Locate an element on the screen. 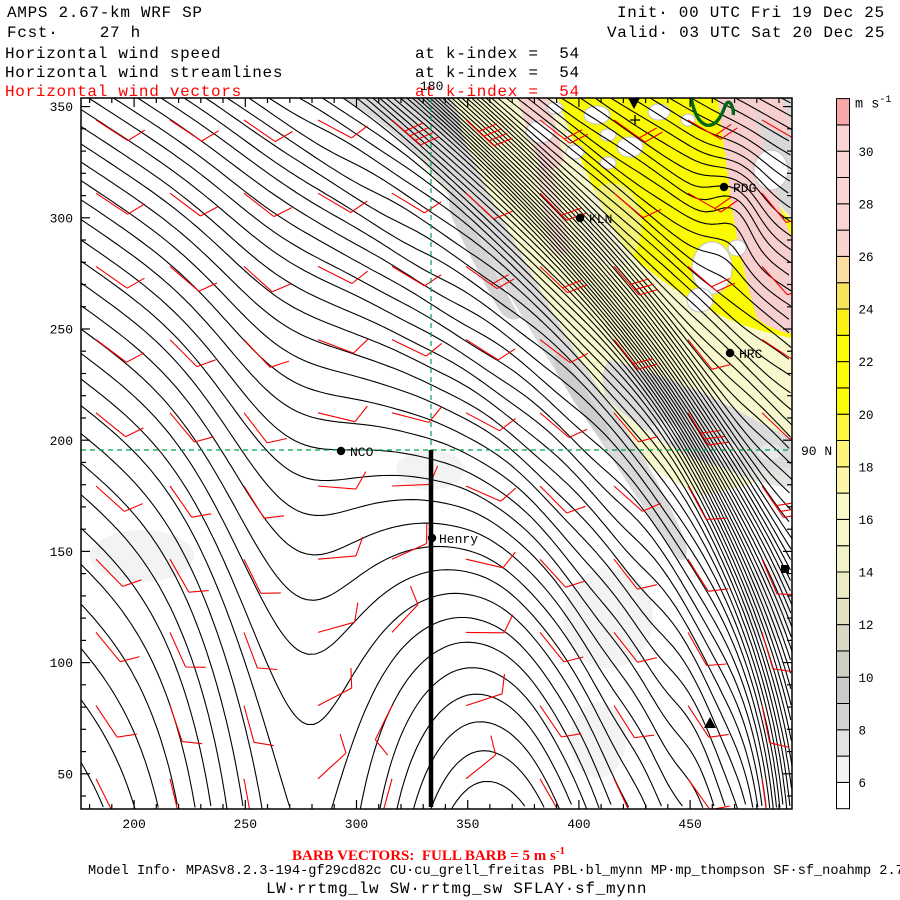  svg-text: 150 is located at coordinates (61, 552).